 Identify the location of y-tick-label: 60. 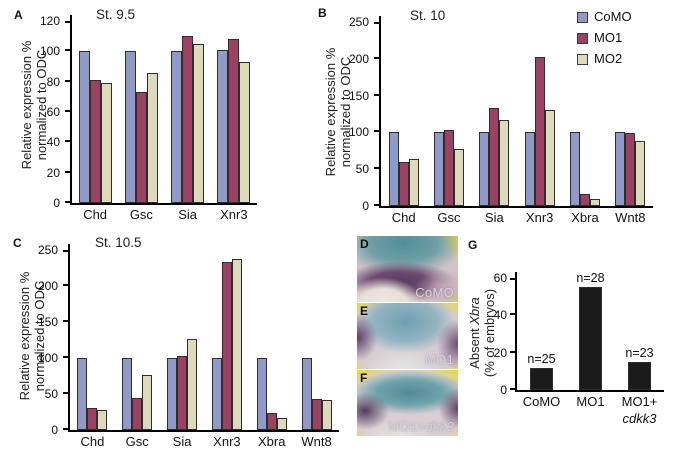
(53, 112).